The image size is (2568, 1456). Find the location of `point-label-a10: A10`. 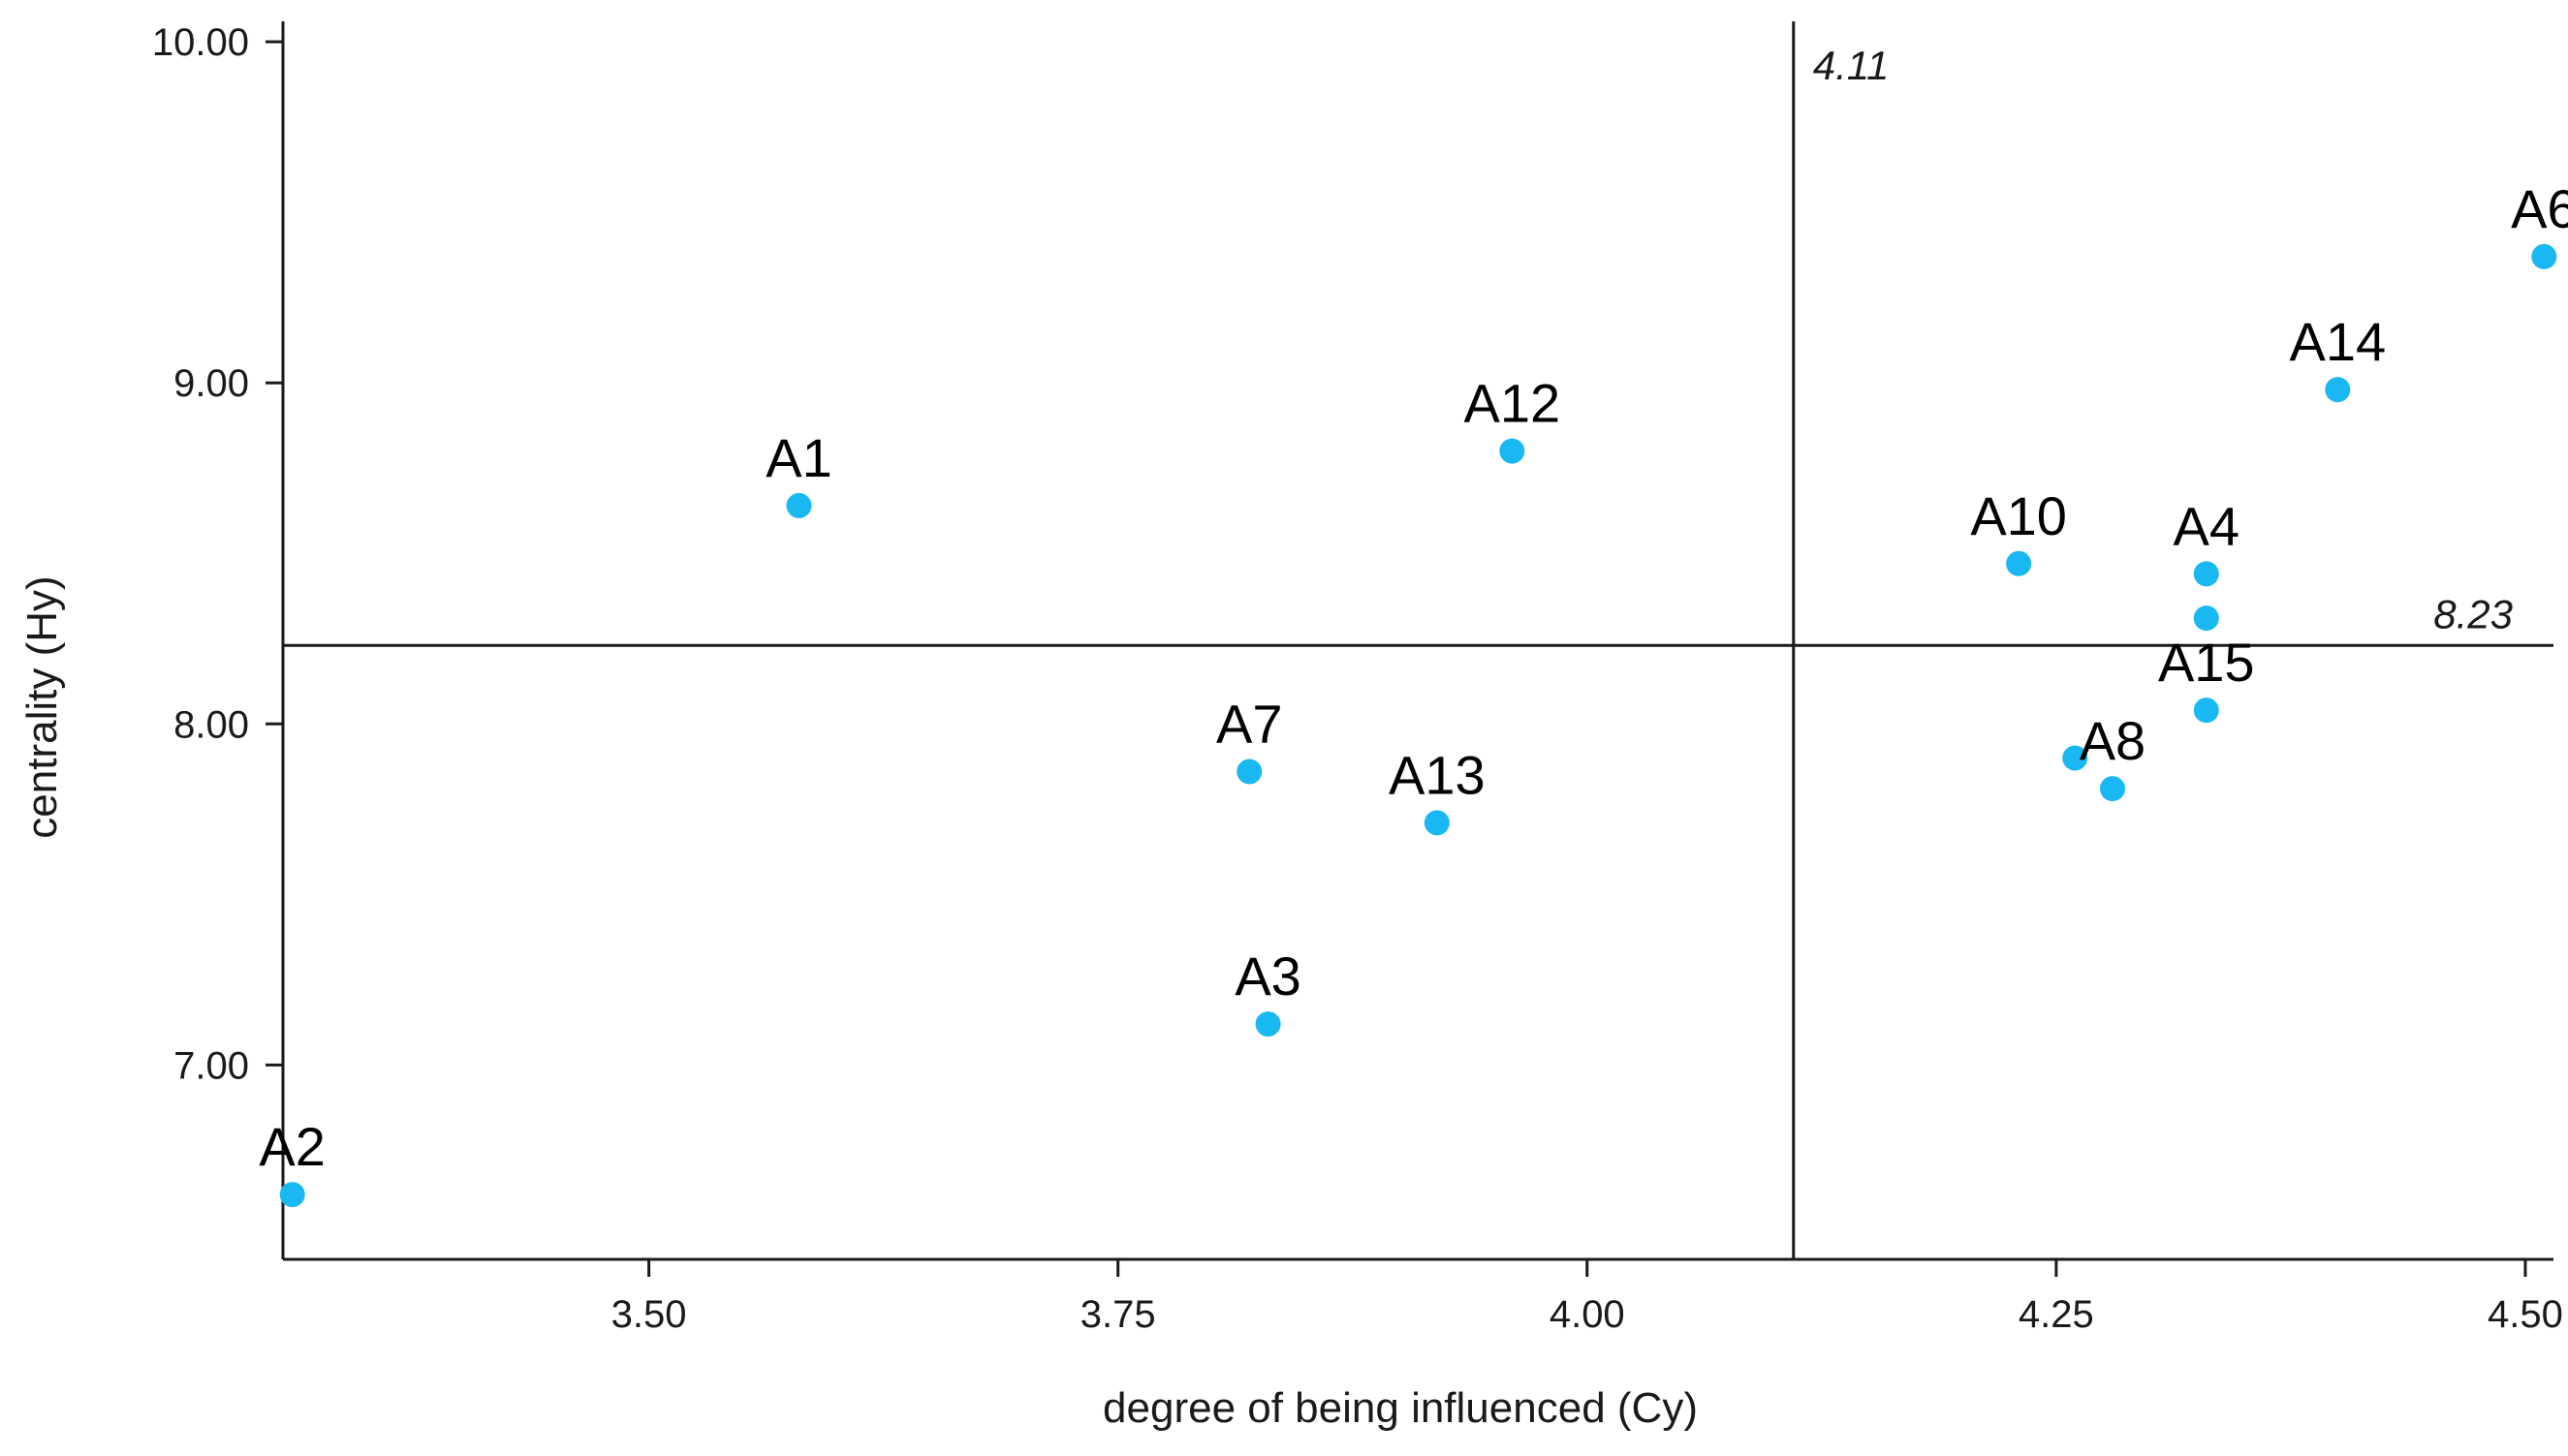

point-label-a10: A10 is located at coordinates (2018, 515).